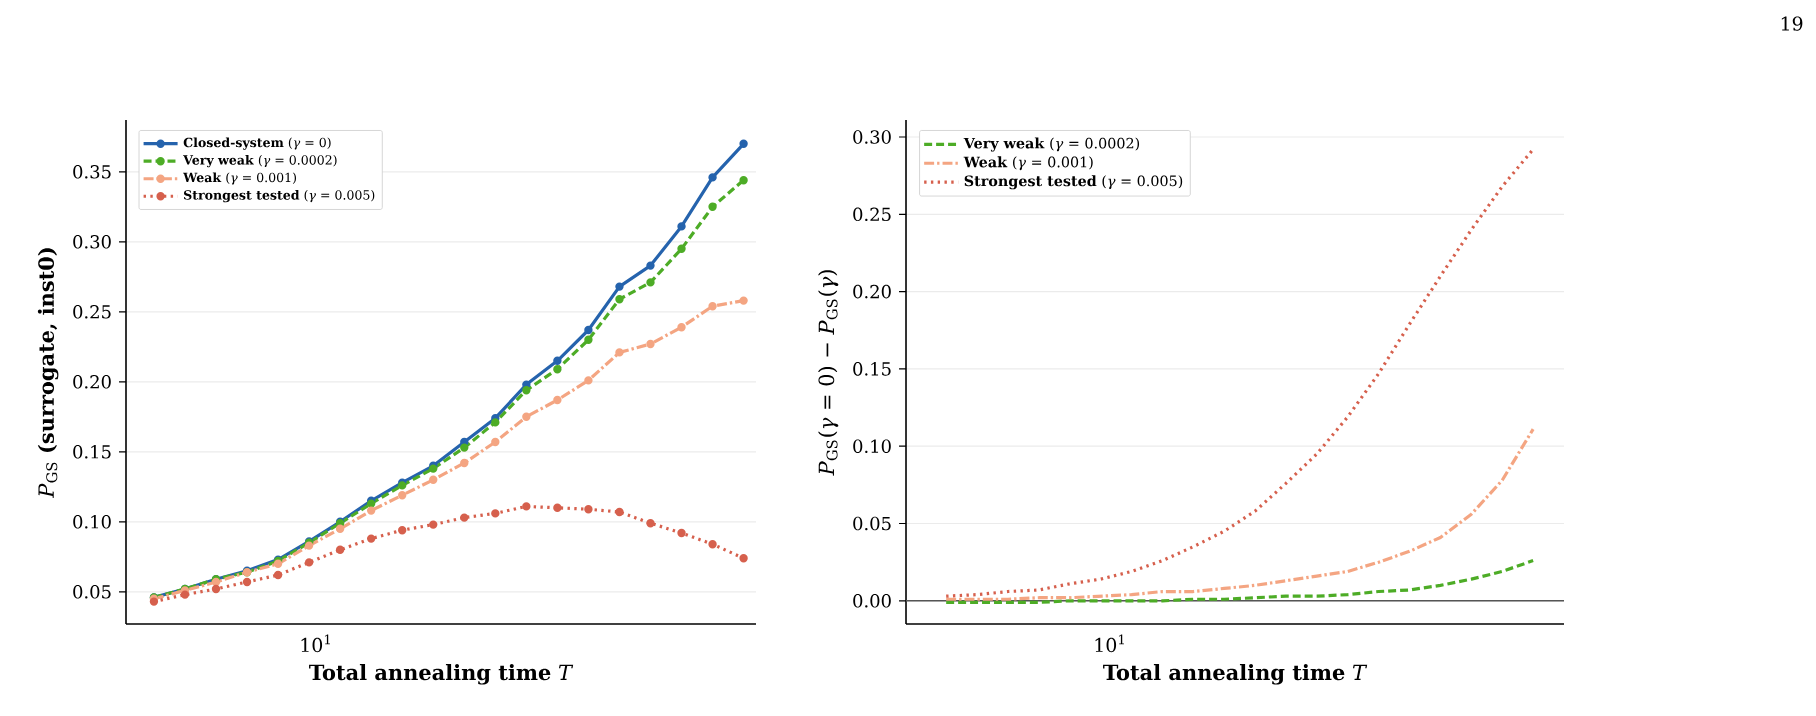 The height and width of the screenshot is (716, 1816). What do you see at coordinates (92, 172) in the screenshot?
I see `y-tick-label: 0.35` at bounding box center [92, 172].